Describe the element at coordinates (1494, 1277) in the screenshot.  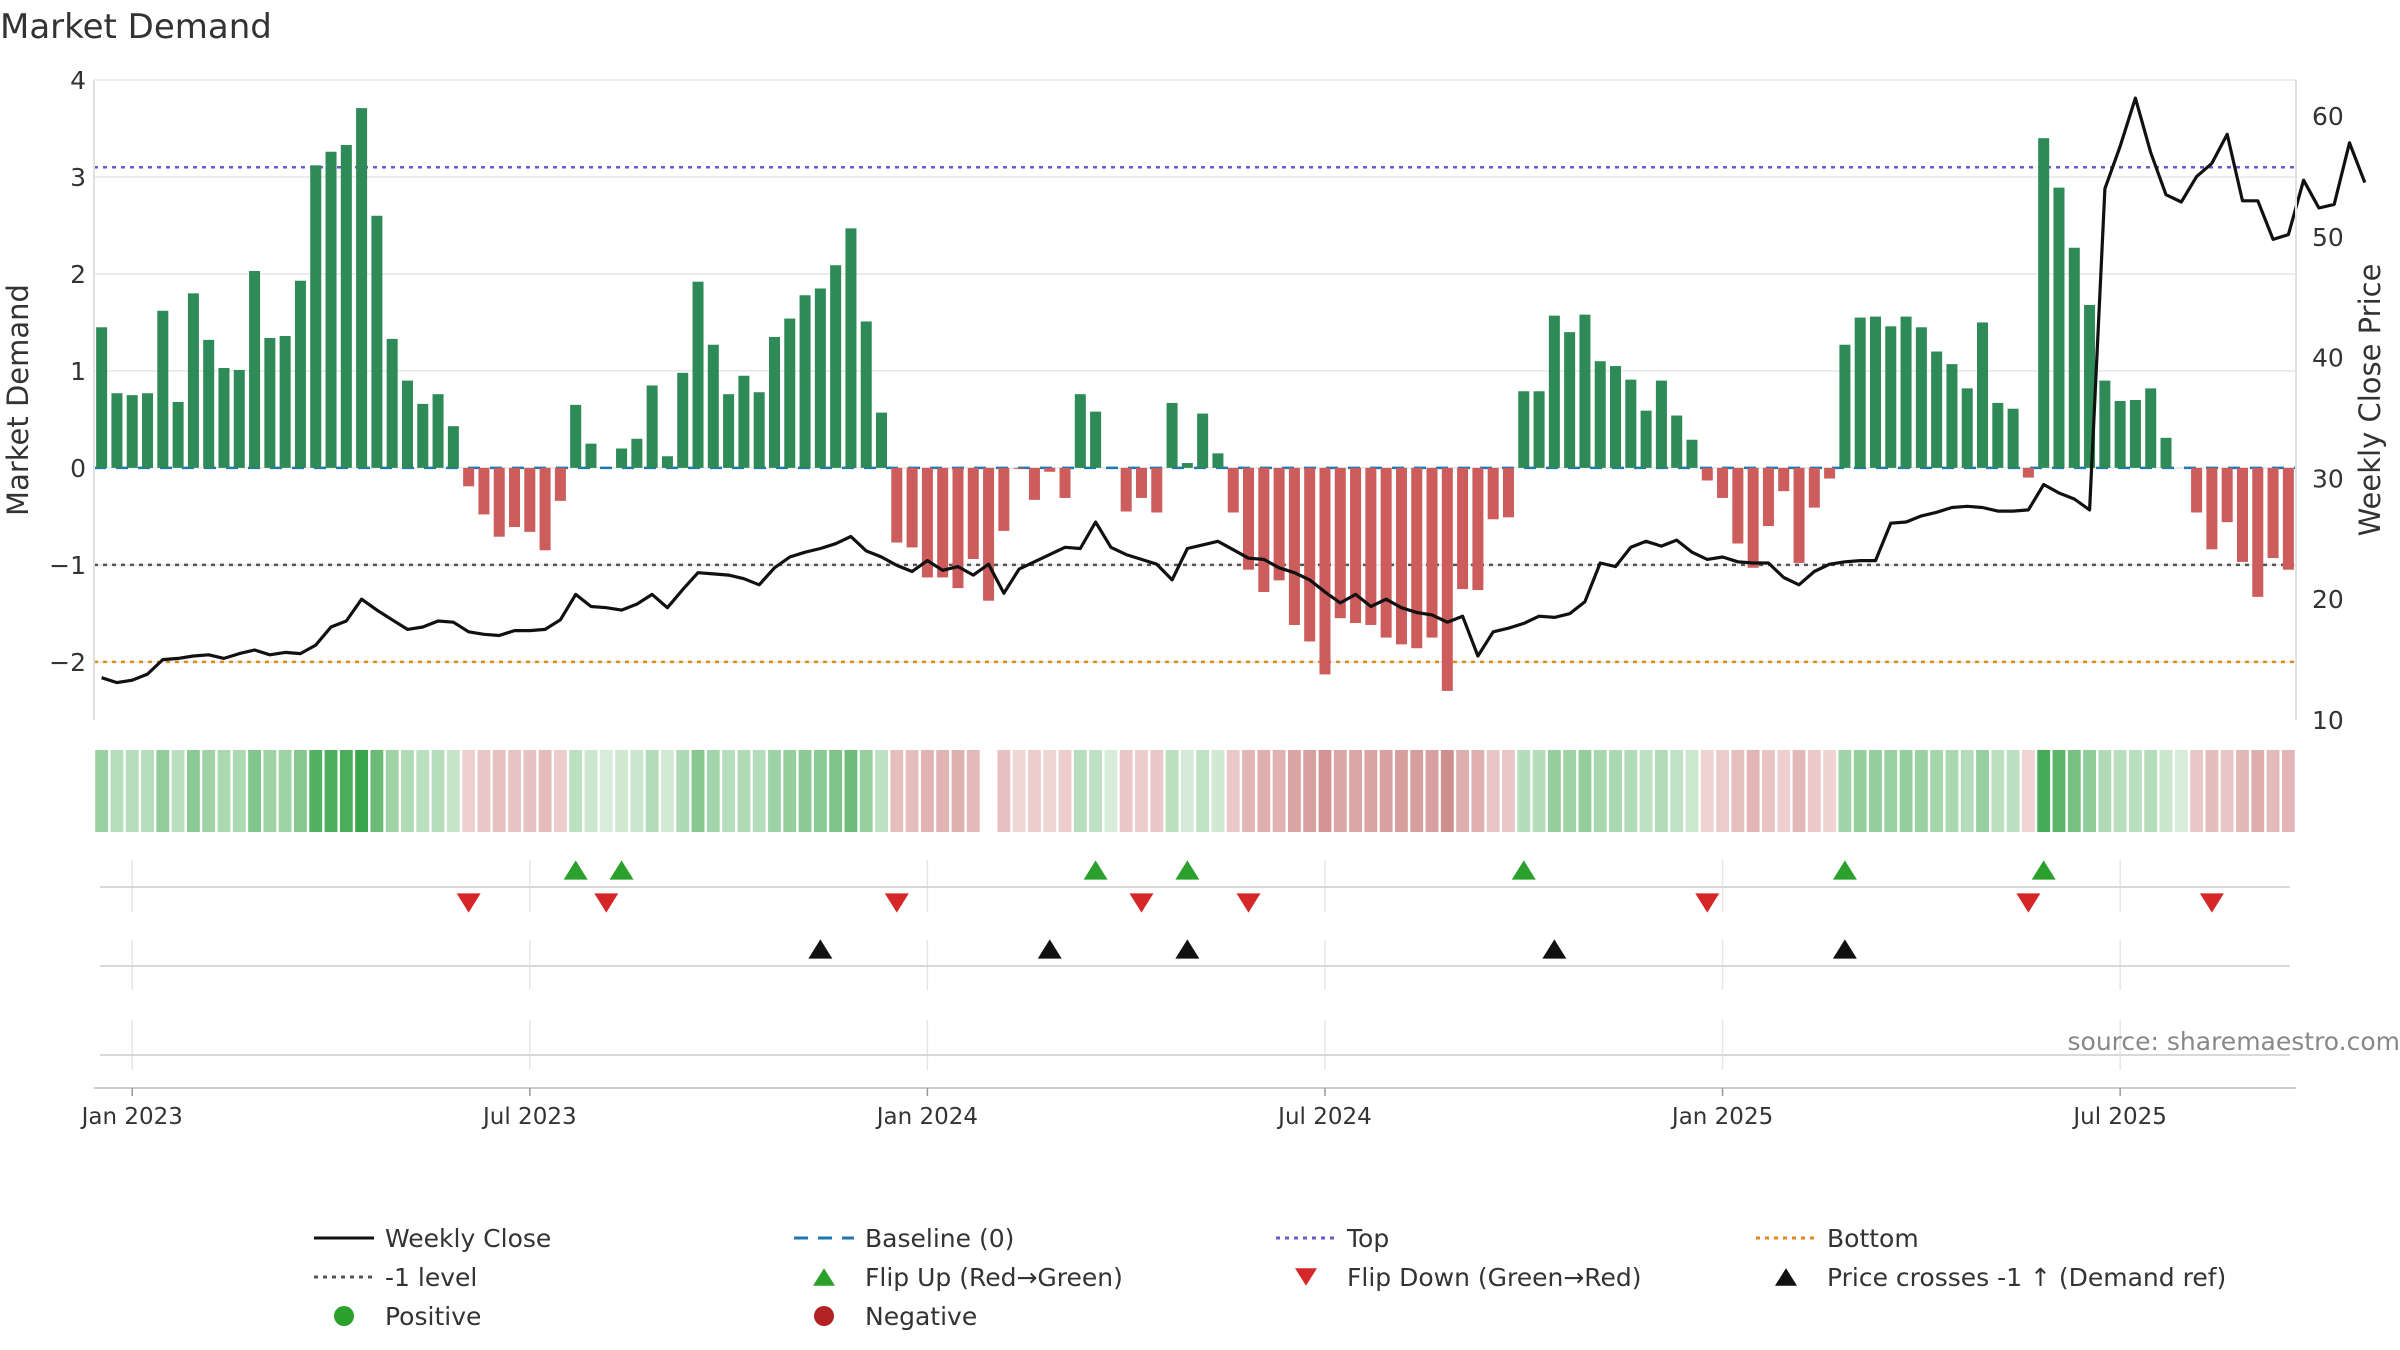
I see `legend-label: Flip Down (Green→Red)` at that location.